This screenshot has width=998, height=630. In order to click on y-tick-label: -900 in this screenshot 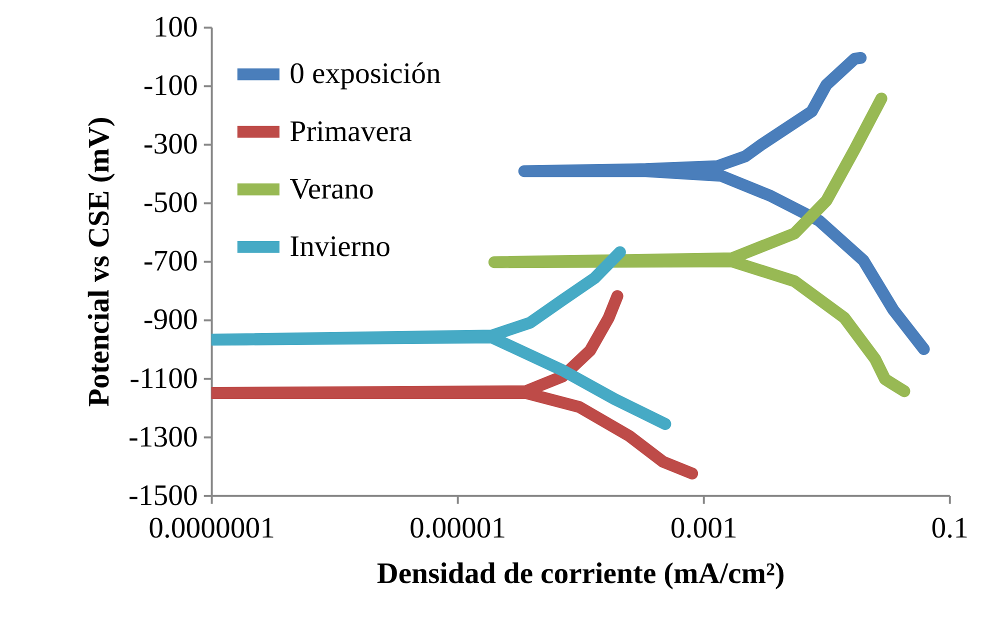, I will do `click(170, 319)`.